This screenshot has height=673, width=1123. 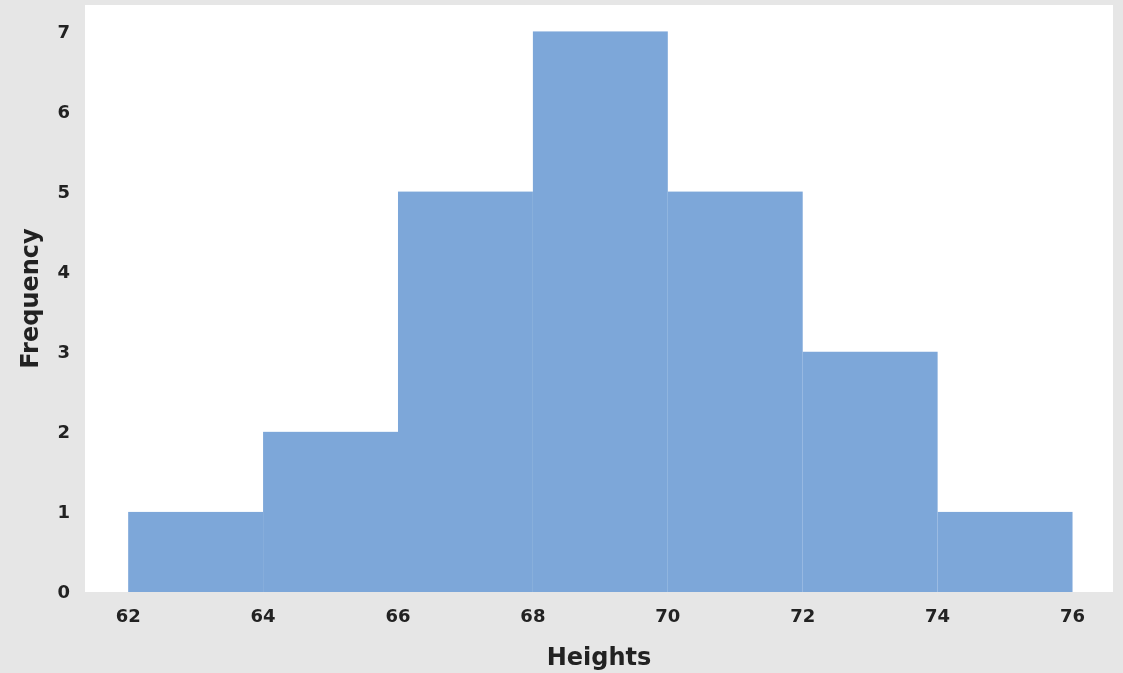 I want to click on y-tick-label: 5, so click(x=63, y=191).